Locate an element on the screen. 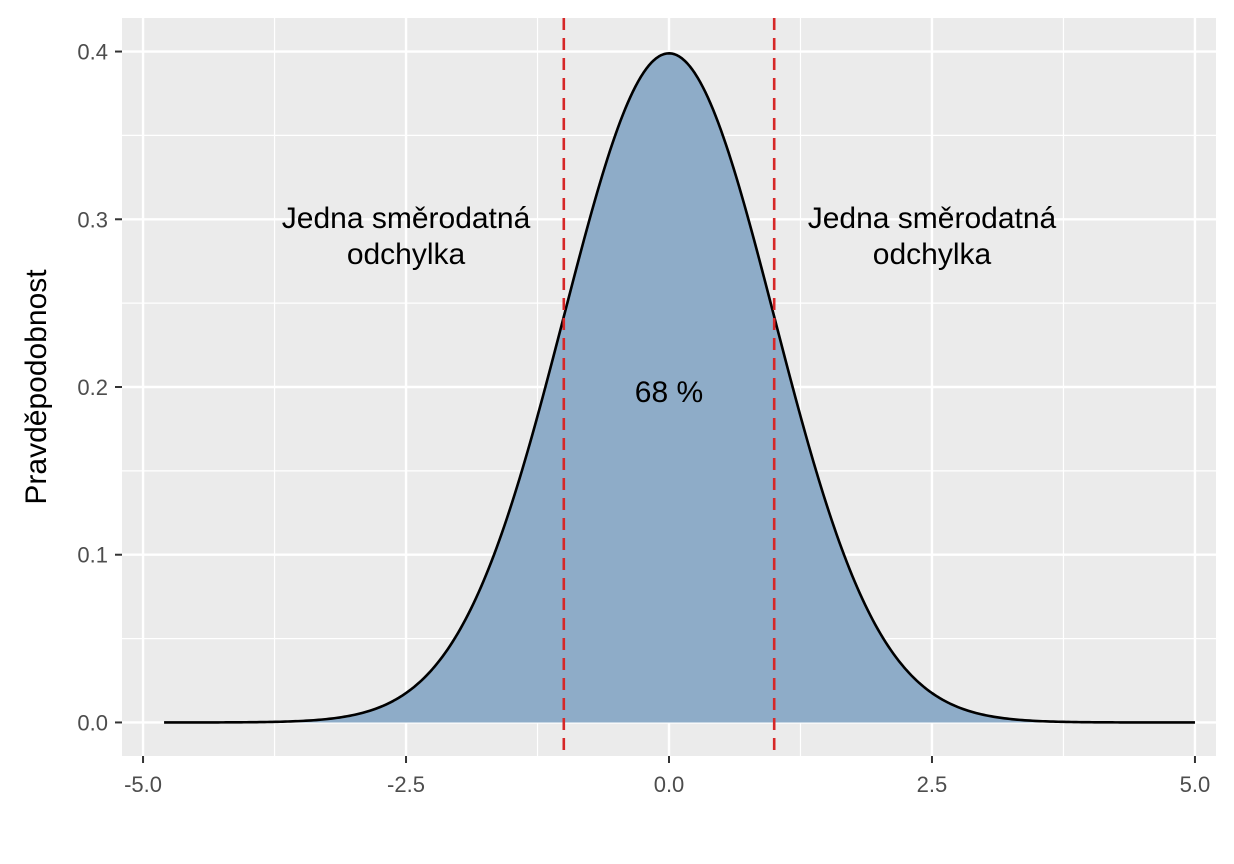 The height and width of the screenshot is (864, 1234). reference-lines is located at coordinates (669, 387).